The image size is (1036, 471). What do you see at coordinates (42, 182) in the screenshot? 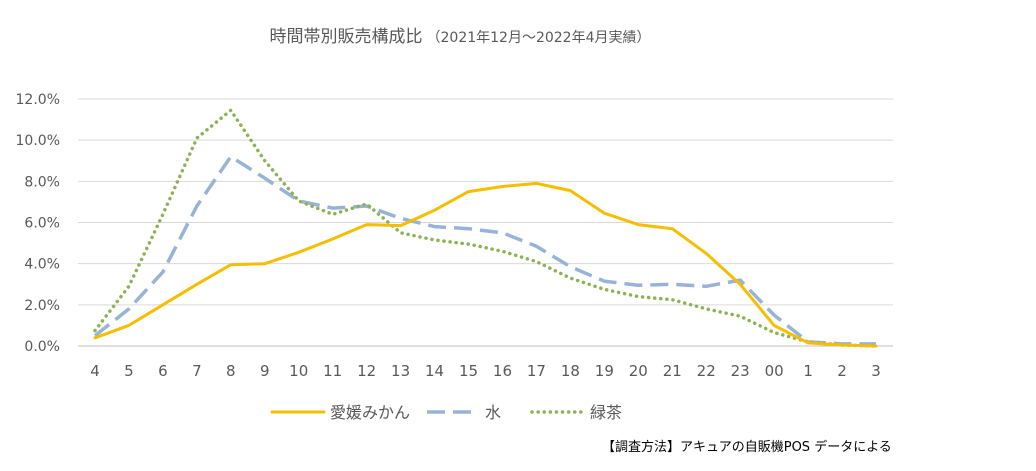
I see `y-tick-label: 8.0%` at bounding box center [42, 182].